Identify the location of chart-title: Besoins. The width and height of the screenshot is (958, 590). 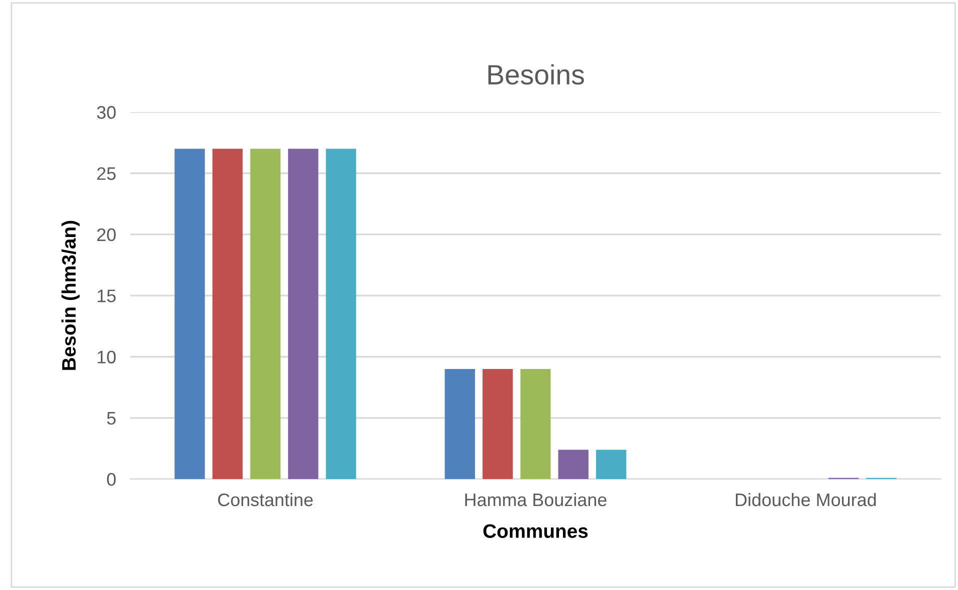
(536, 74).